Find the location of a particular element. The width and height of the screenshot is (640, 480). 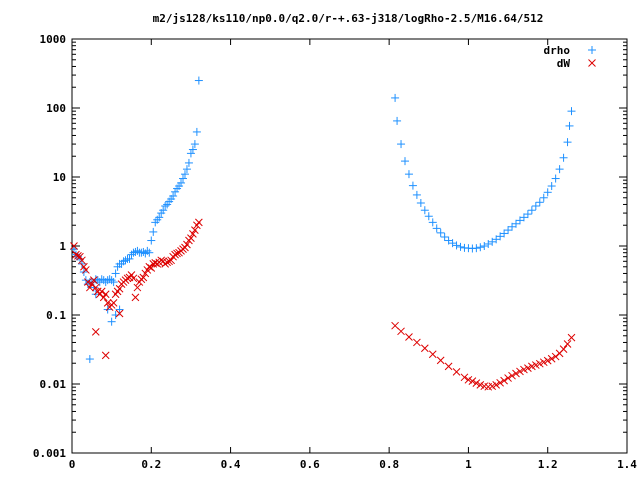

x-tick-label: 1.4 is located at coordinates (627, 464).